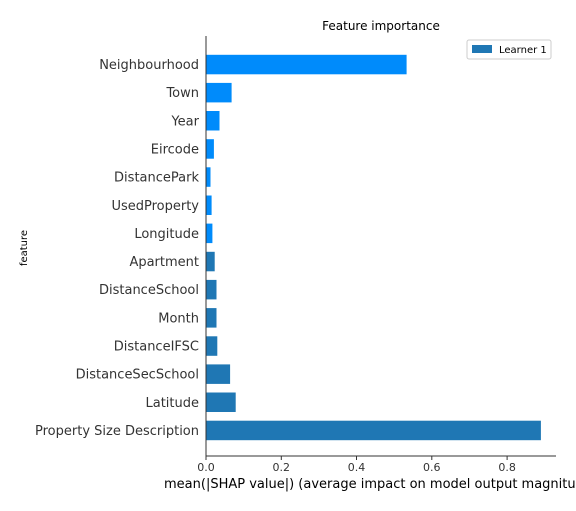 The width and height of the screenshot is (576, 511). I want to click on x-tick-label: 0.2, so click(282, 467).